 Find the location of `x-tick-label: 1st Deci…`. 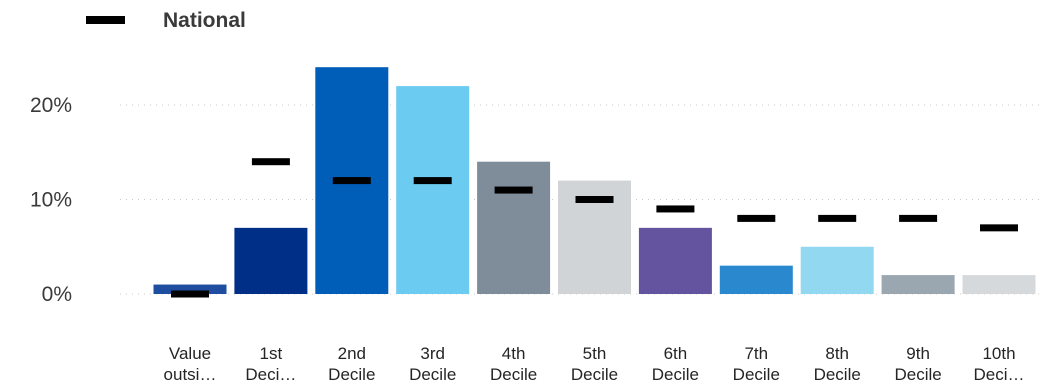

x-tick-label: 1st Deci… is located at coordinates (270, 364).